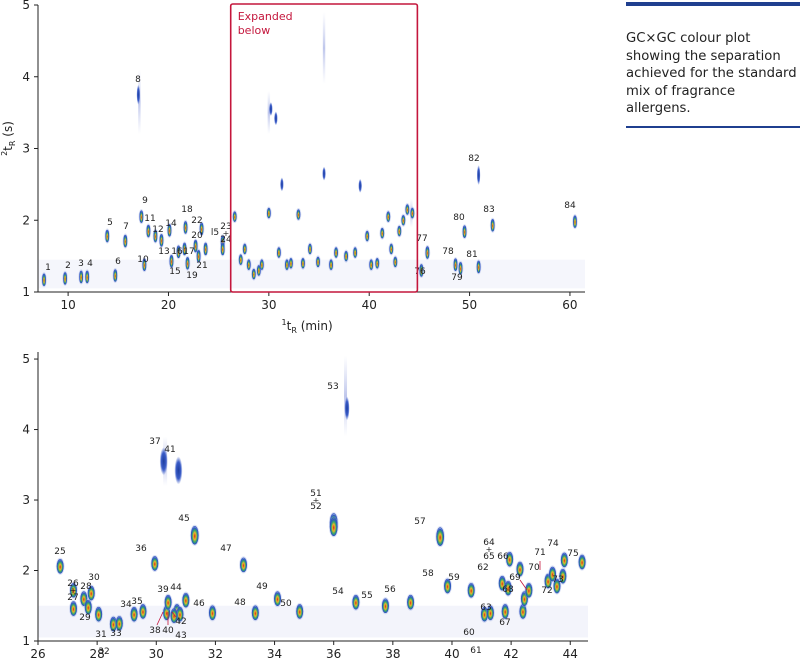  Describe the element at coordinates (265, 16) in the screenshot. I see `expanded-label-line1: Expanded` at that location.